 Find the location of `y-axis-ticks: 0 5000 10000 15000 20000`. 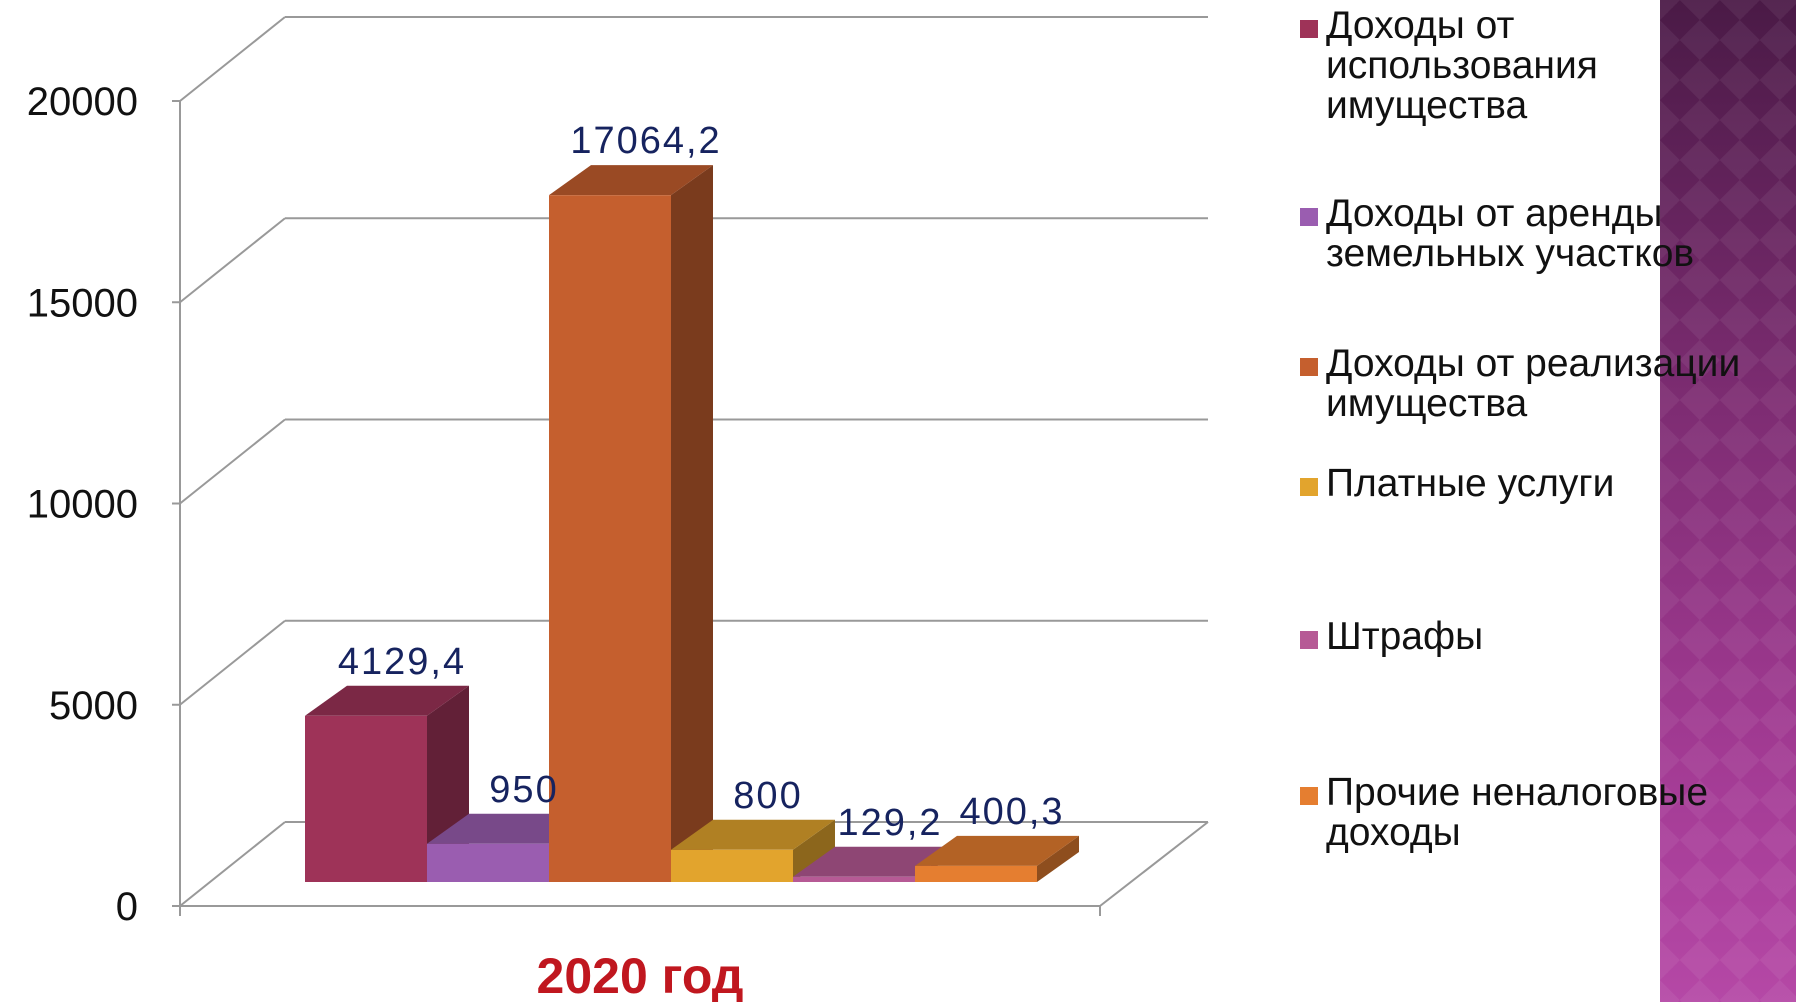

y-axis-ticks: 0 5000 10000 15000 20000 is located at coordinates (82, 504).